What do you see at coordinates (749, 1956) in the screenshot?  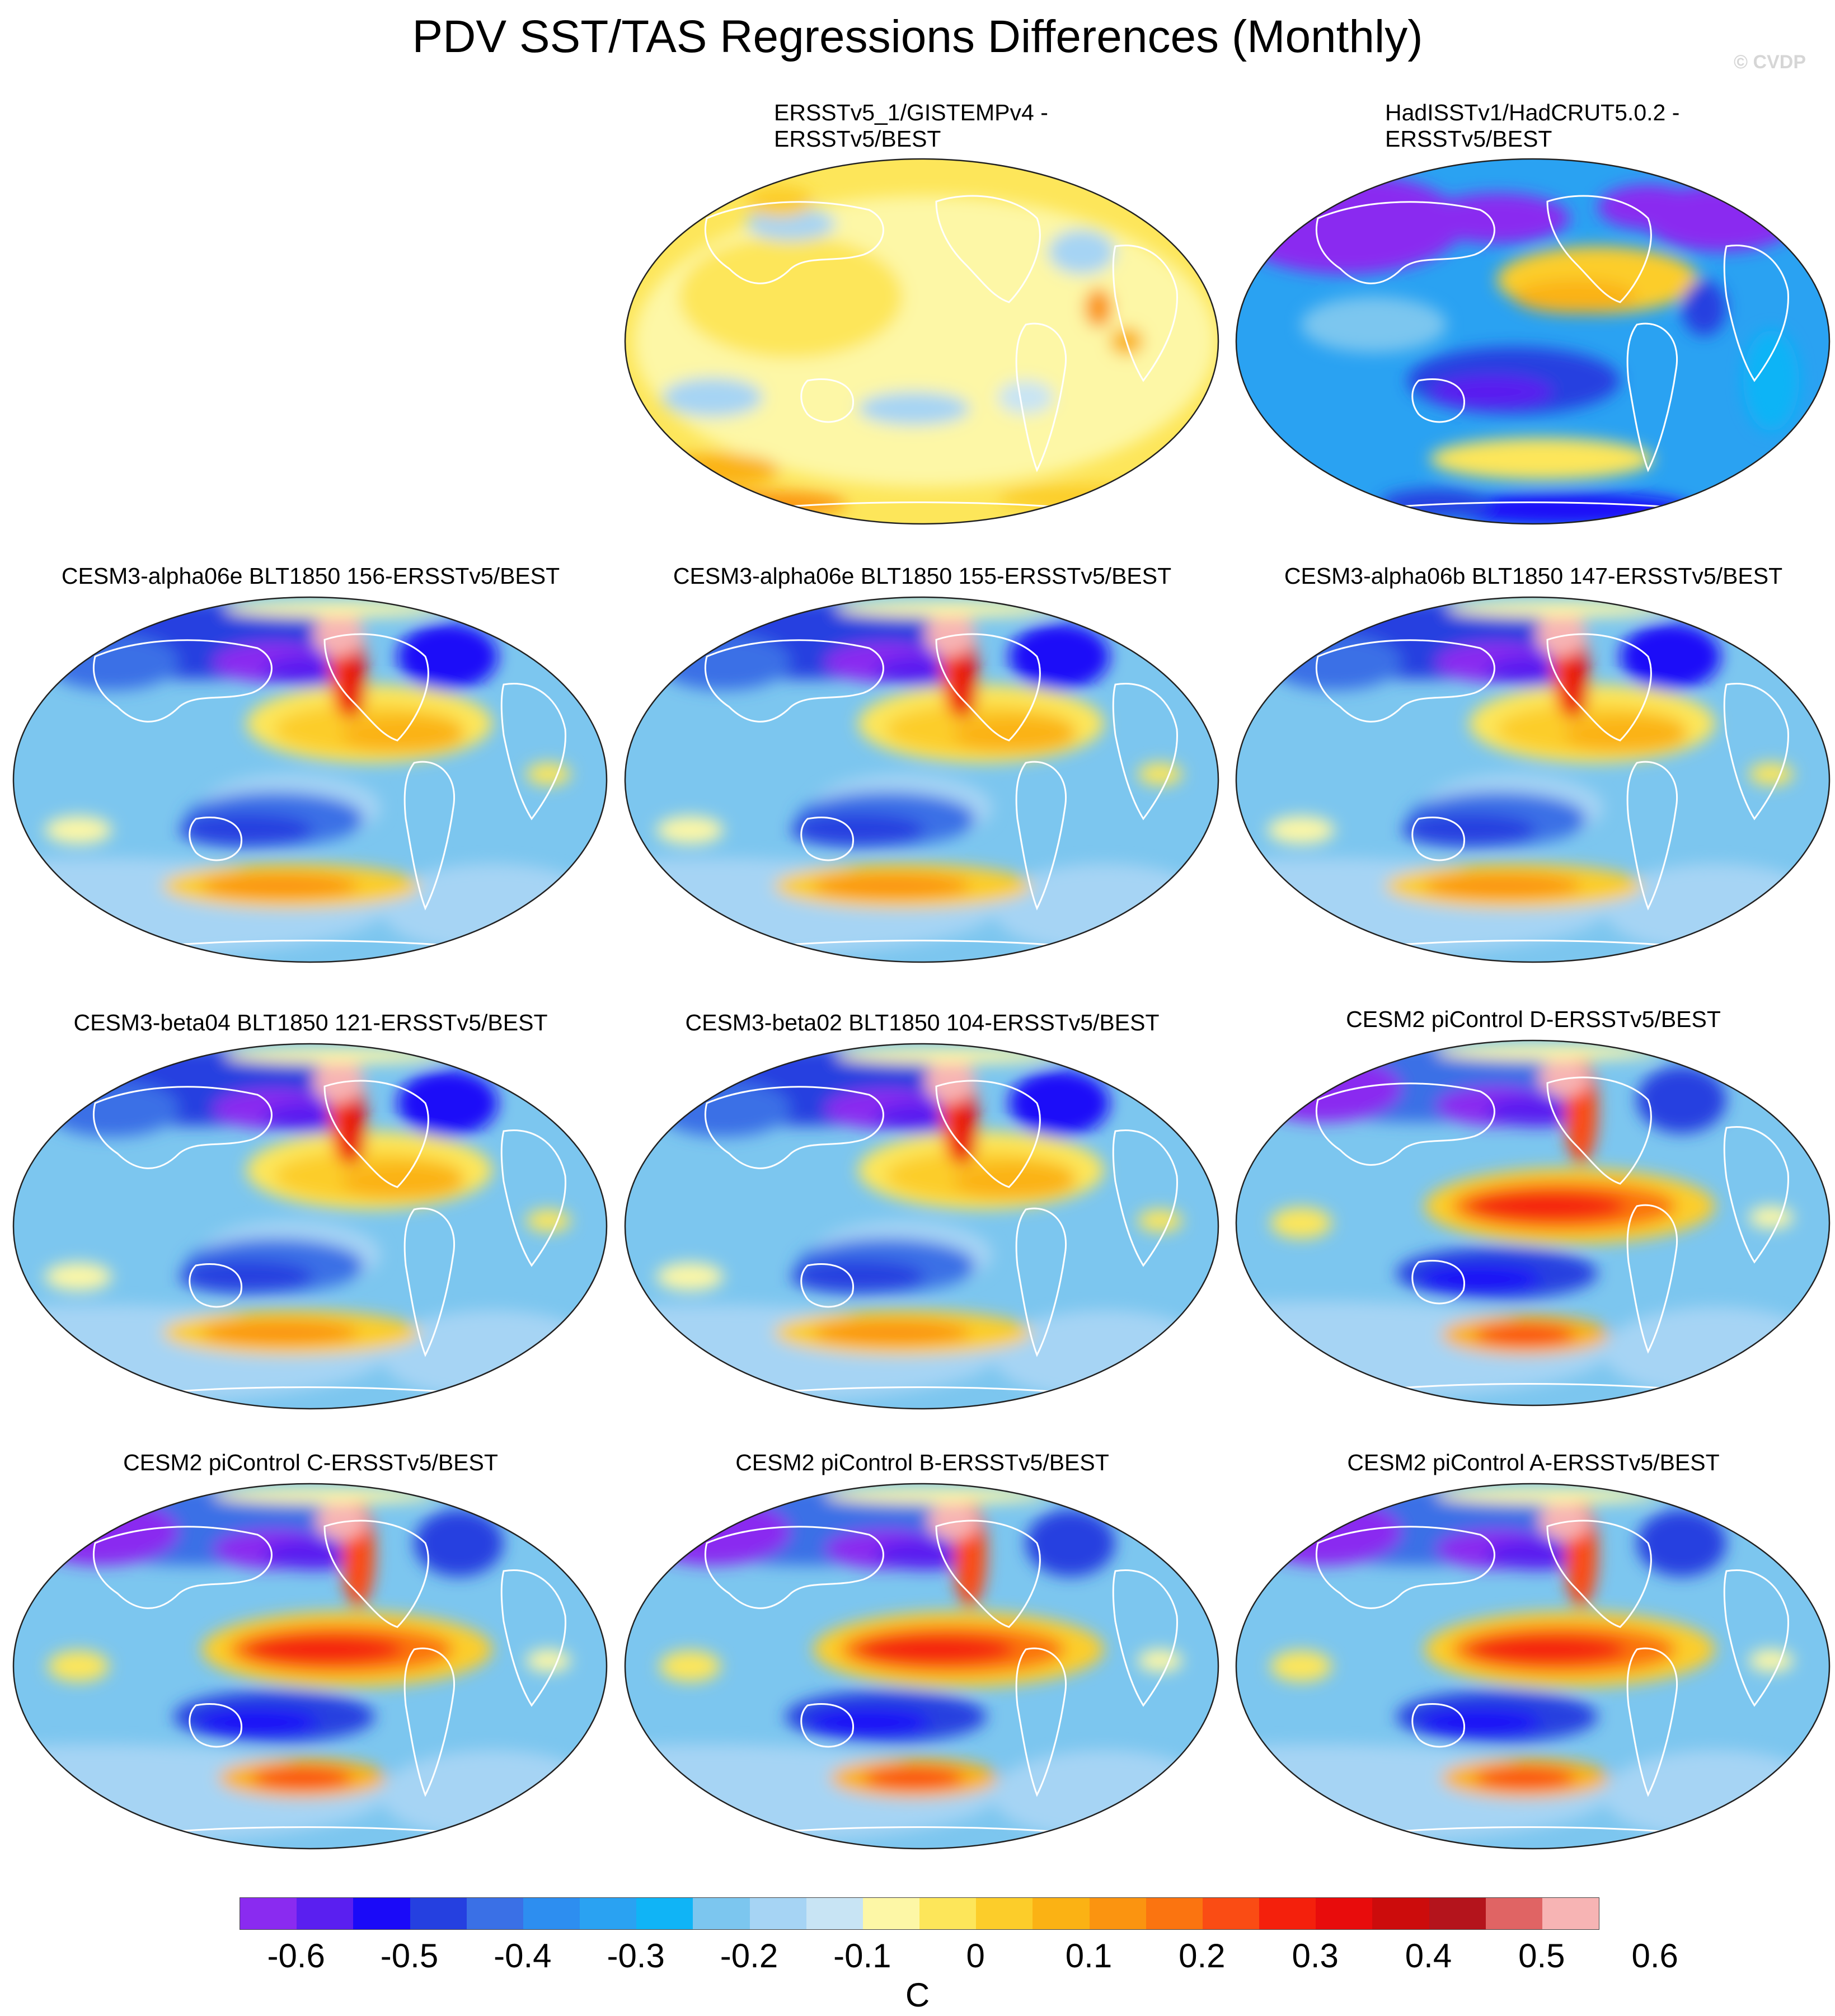 I see `colorbar-tick-label: -0.2` at bounding box center [749, 1956].